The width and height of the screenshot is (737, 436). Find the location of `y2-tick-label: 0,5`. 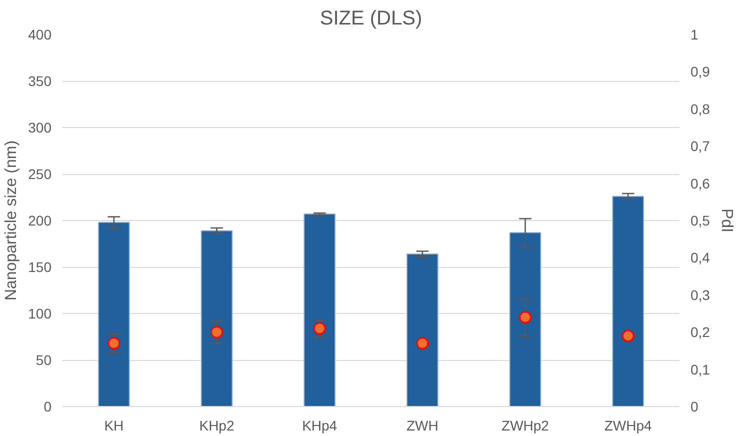

y2-tick-label: 0,5 is located at coordinates (700, 220).